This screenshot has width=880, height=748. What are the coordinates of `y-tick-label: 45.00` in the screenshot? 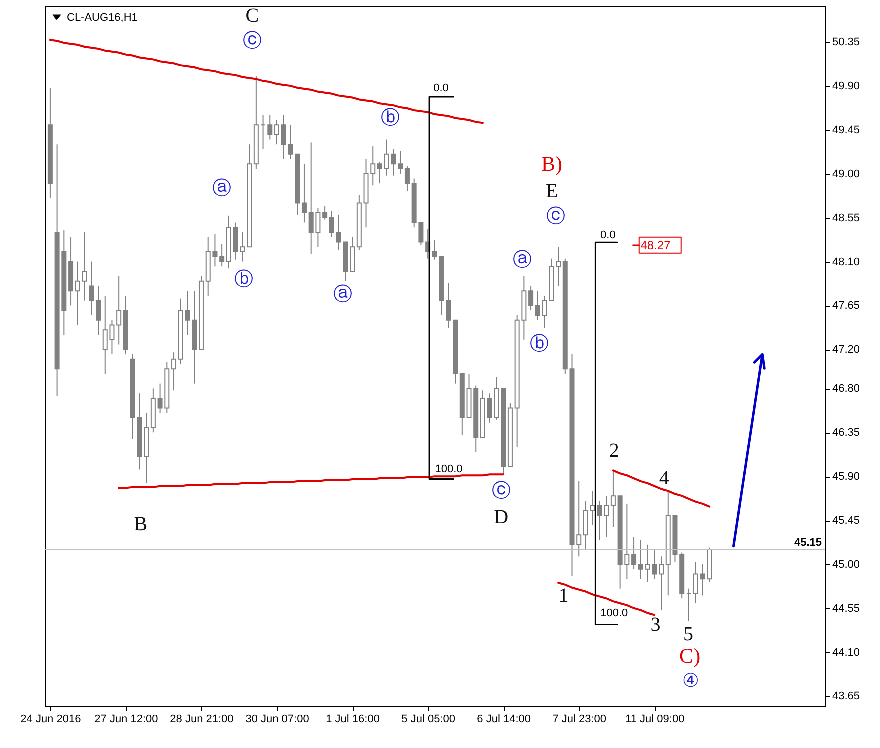 It's located at (846, 564).